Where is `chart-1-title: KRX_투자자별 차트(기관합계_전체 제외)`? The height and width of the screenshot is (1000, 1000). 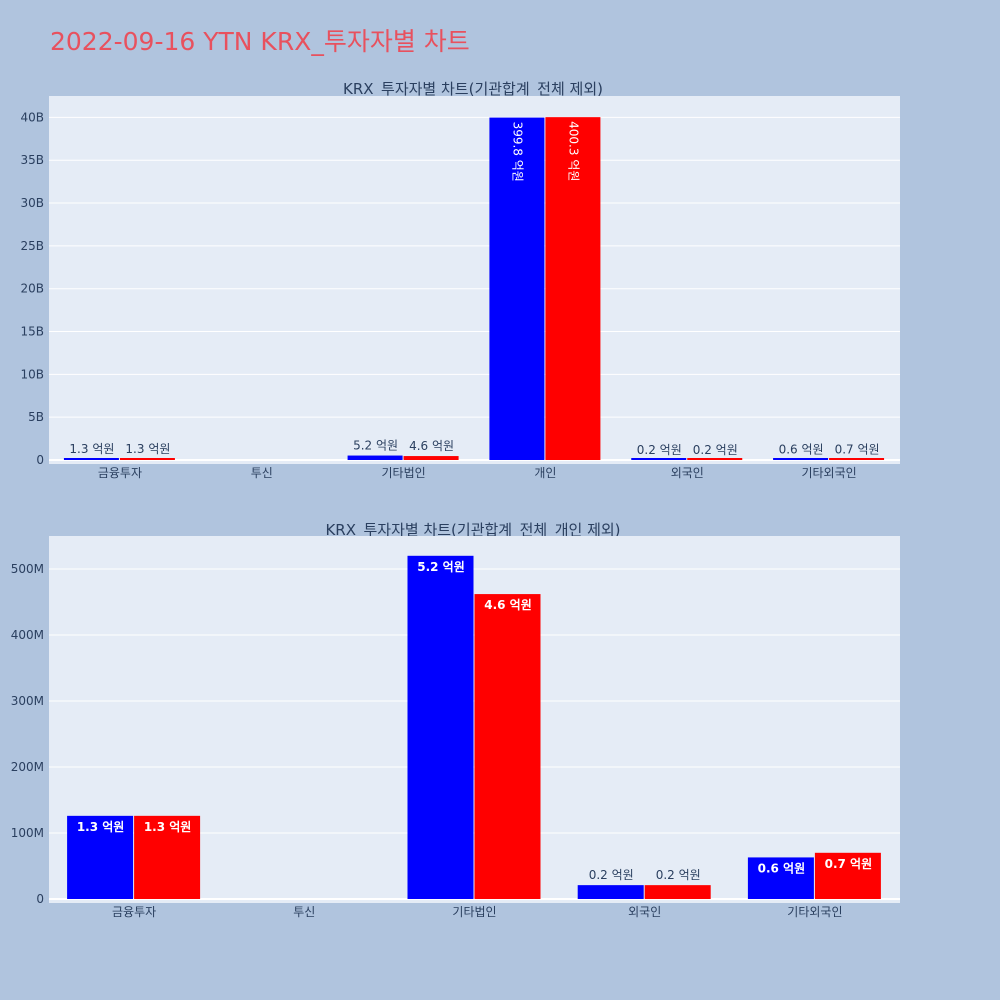
chart-1-title: KRX_투자자별 차트(기관합계_전체 제외) is located at coordinates (473, 89).